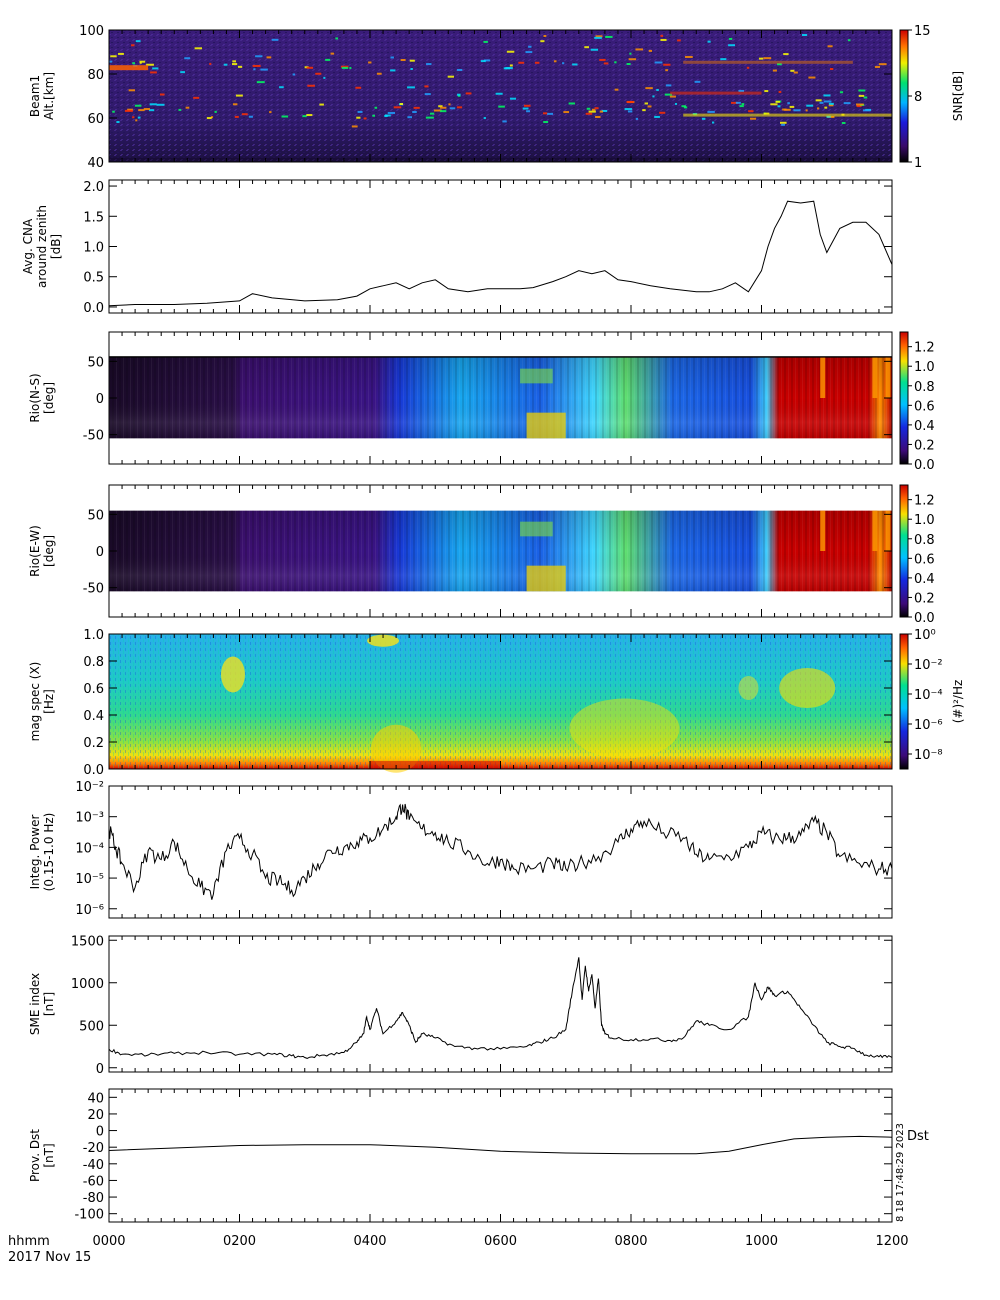  I want to click on rio-shading, so click(500, 398).